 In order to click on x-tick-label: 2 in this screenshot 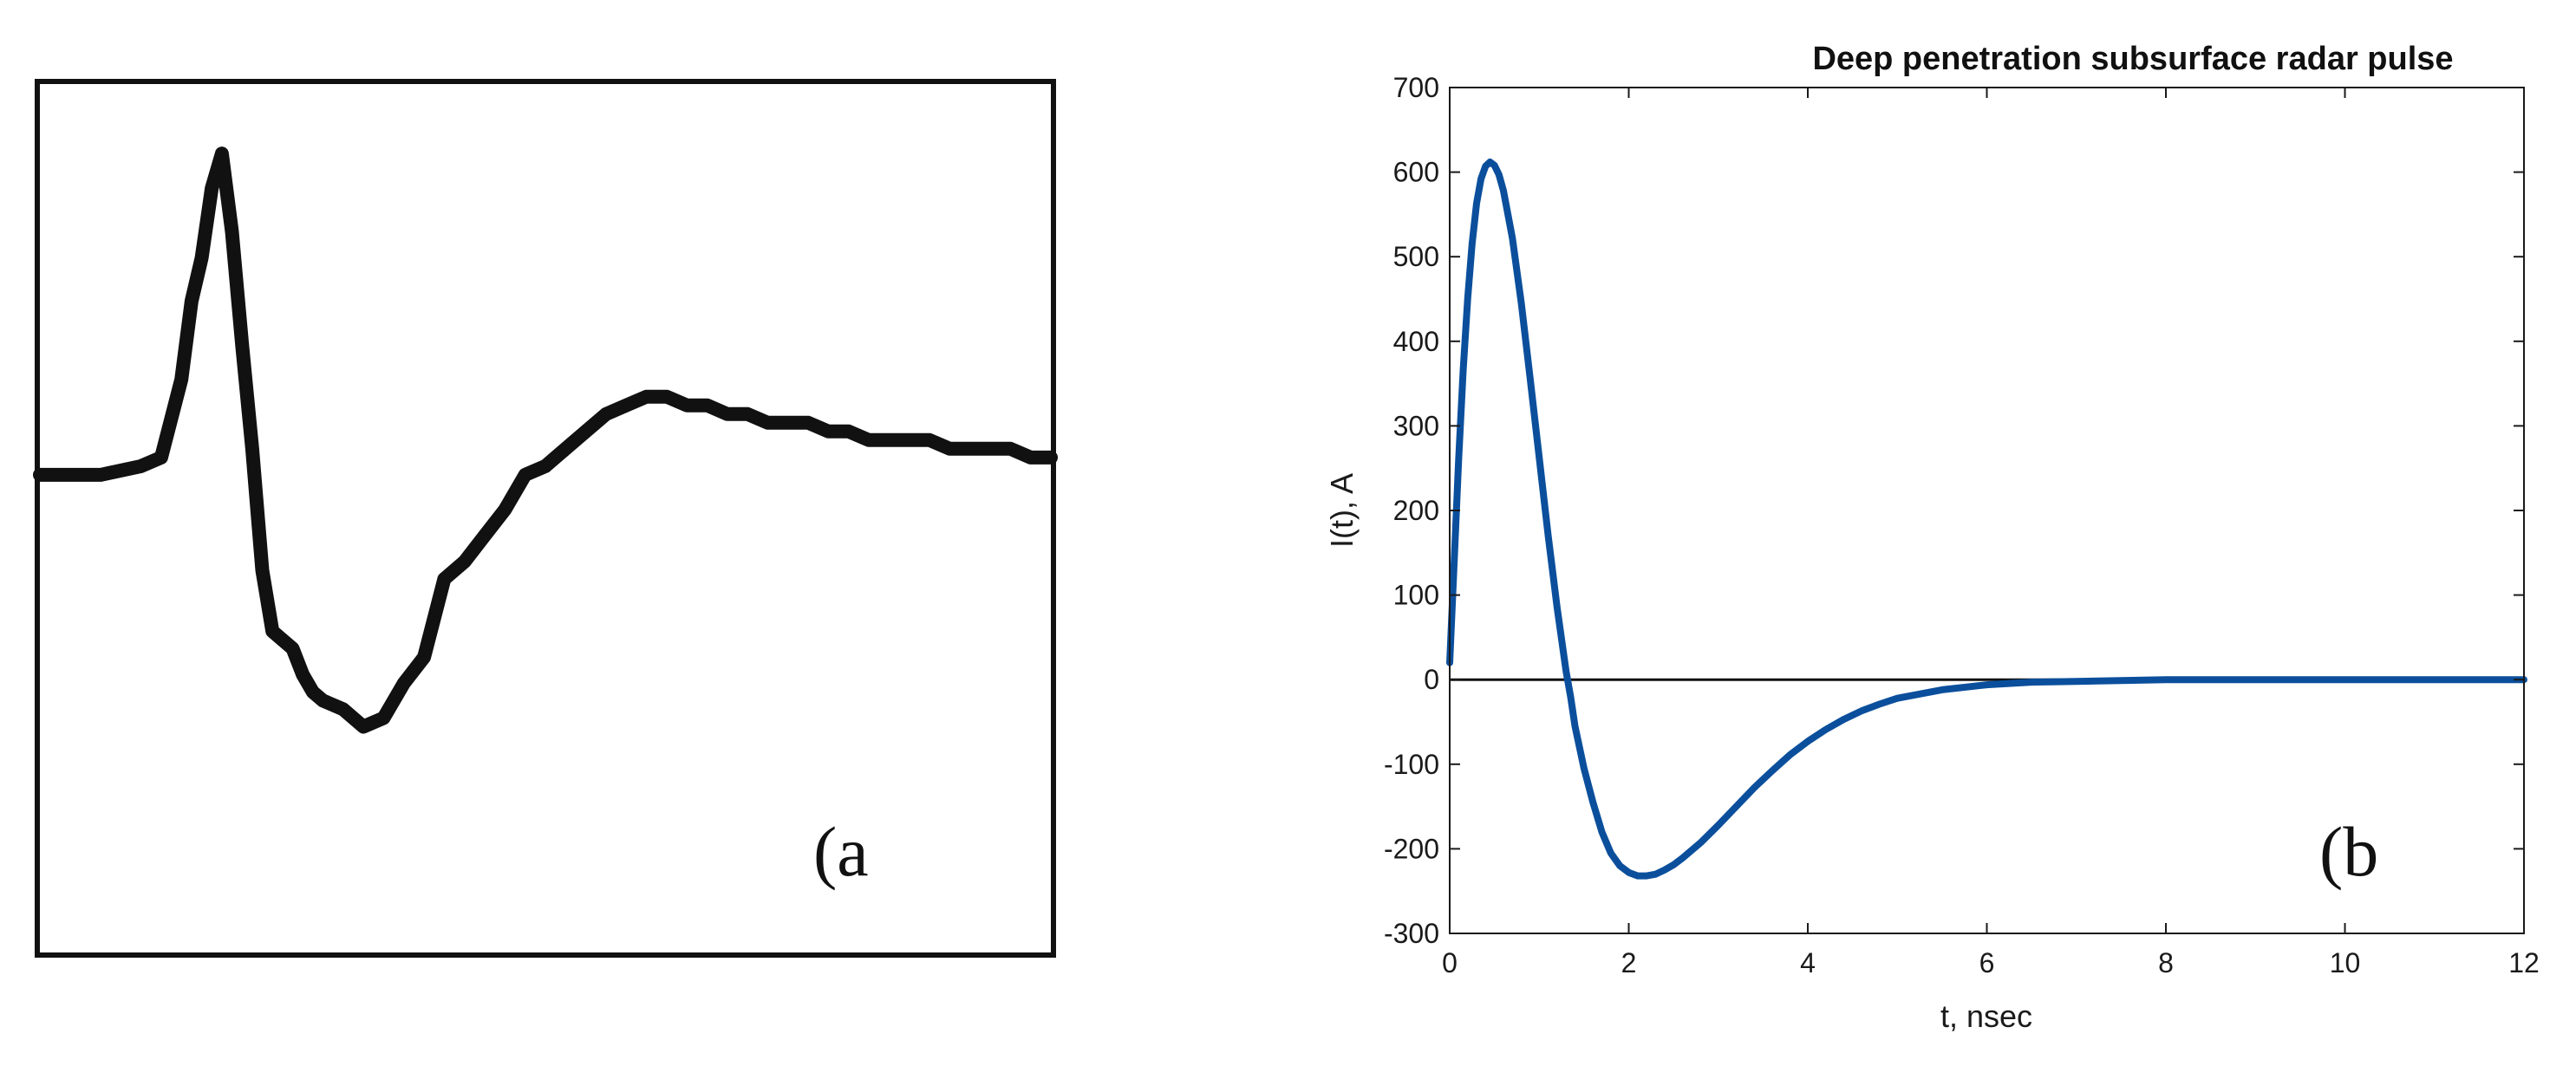, I will do `click(1629, 962)`.